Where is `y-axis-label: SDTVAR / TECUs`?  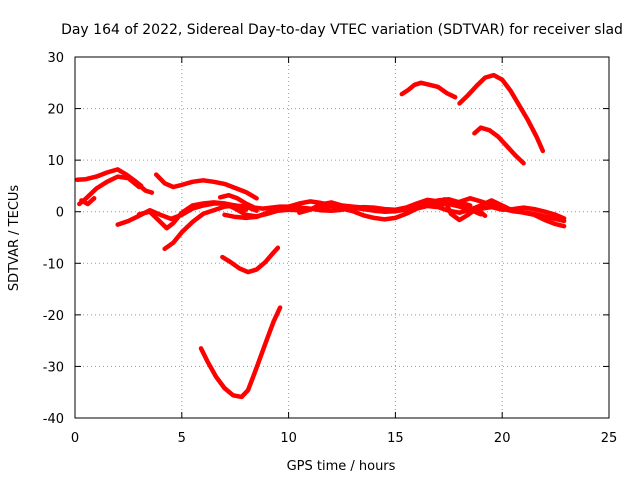 y-axis-label: SDTVAR / TECUs is located at coordinates (14, 238).